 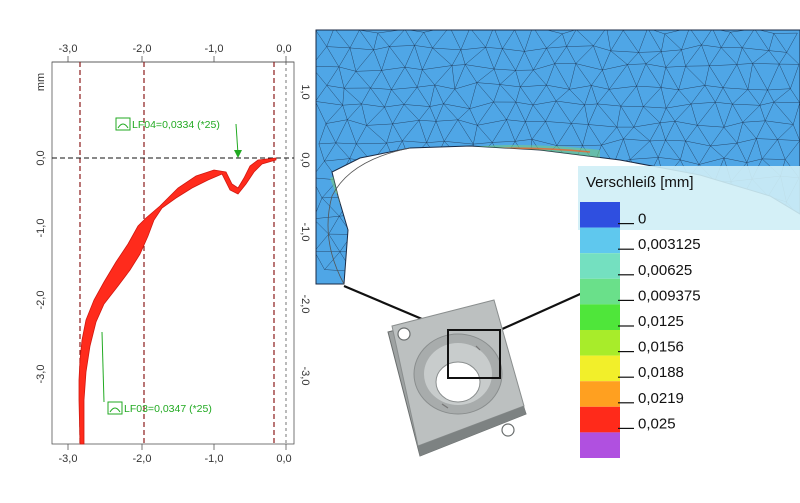 I want to click on top-tick-2: -2,0, so click(x=142, y=49).